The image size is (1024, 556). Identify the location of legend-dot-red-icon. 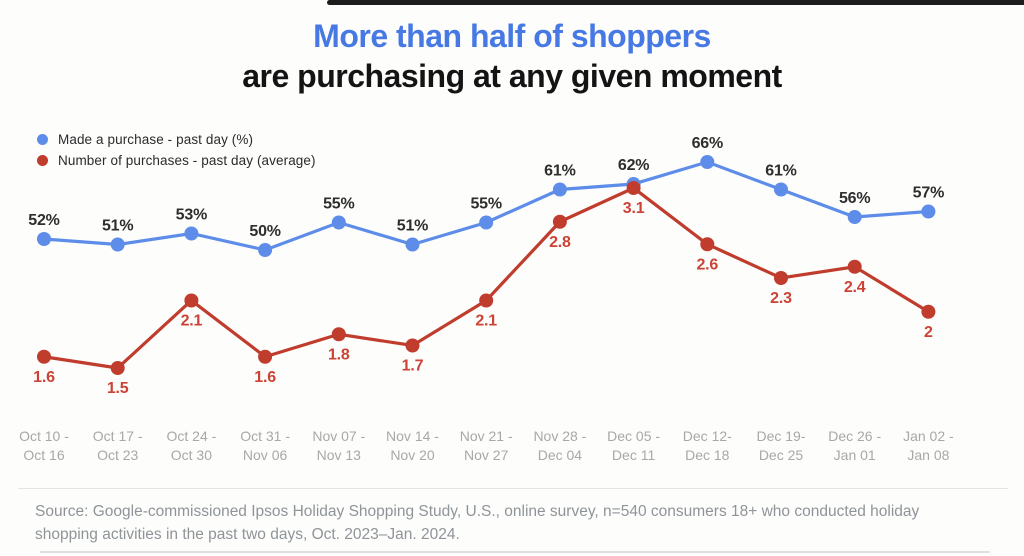
(42, 160).